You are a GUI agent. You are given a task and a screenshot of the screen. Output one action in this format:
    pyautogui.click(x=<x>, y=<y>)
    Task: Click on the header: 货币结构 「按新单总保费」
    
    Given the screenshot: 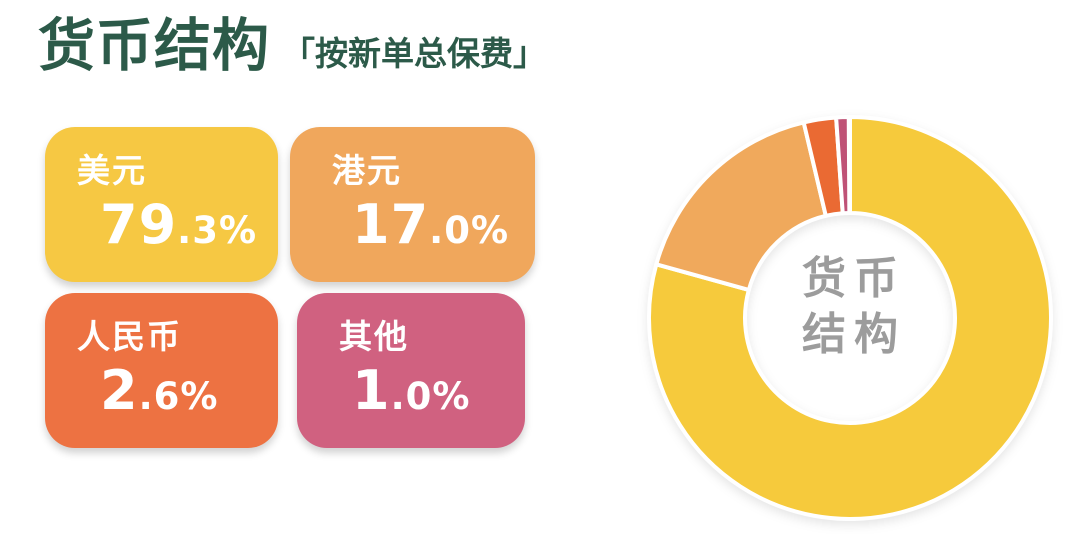 What is the action you would take?
    pyautogui.click(x=292, y=46)
    